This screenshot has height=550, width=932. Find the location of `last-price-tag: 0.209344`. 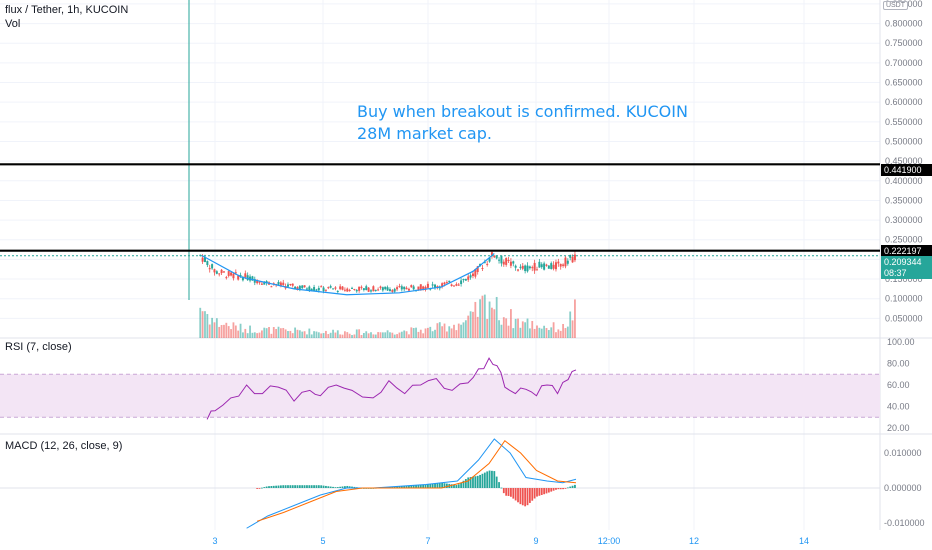

last-price-tag: 0.209344 is located at coordinates (906, 262).